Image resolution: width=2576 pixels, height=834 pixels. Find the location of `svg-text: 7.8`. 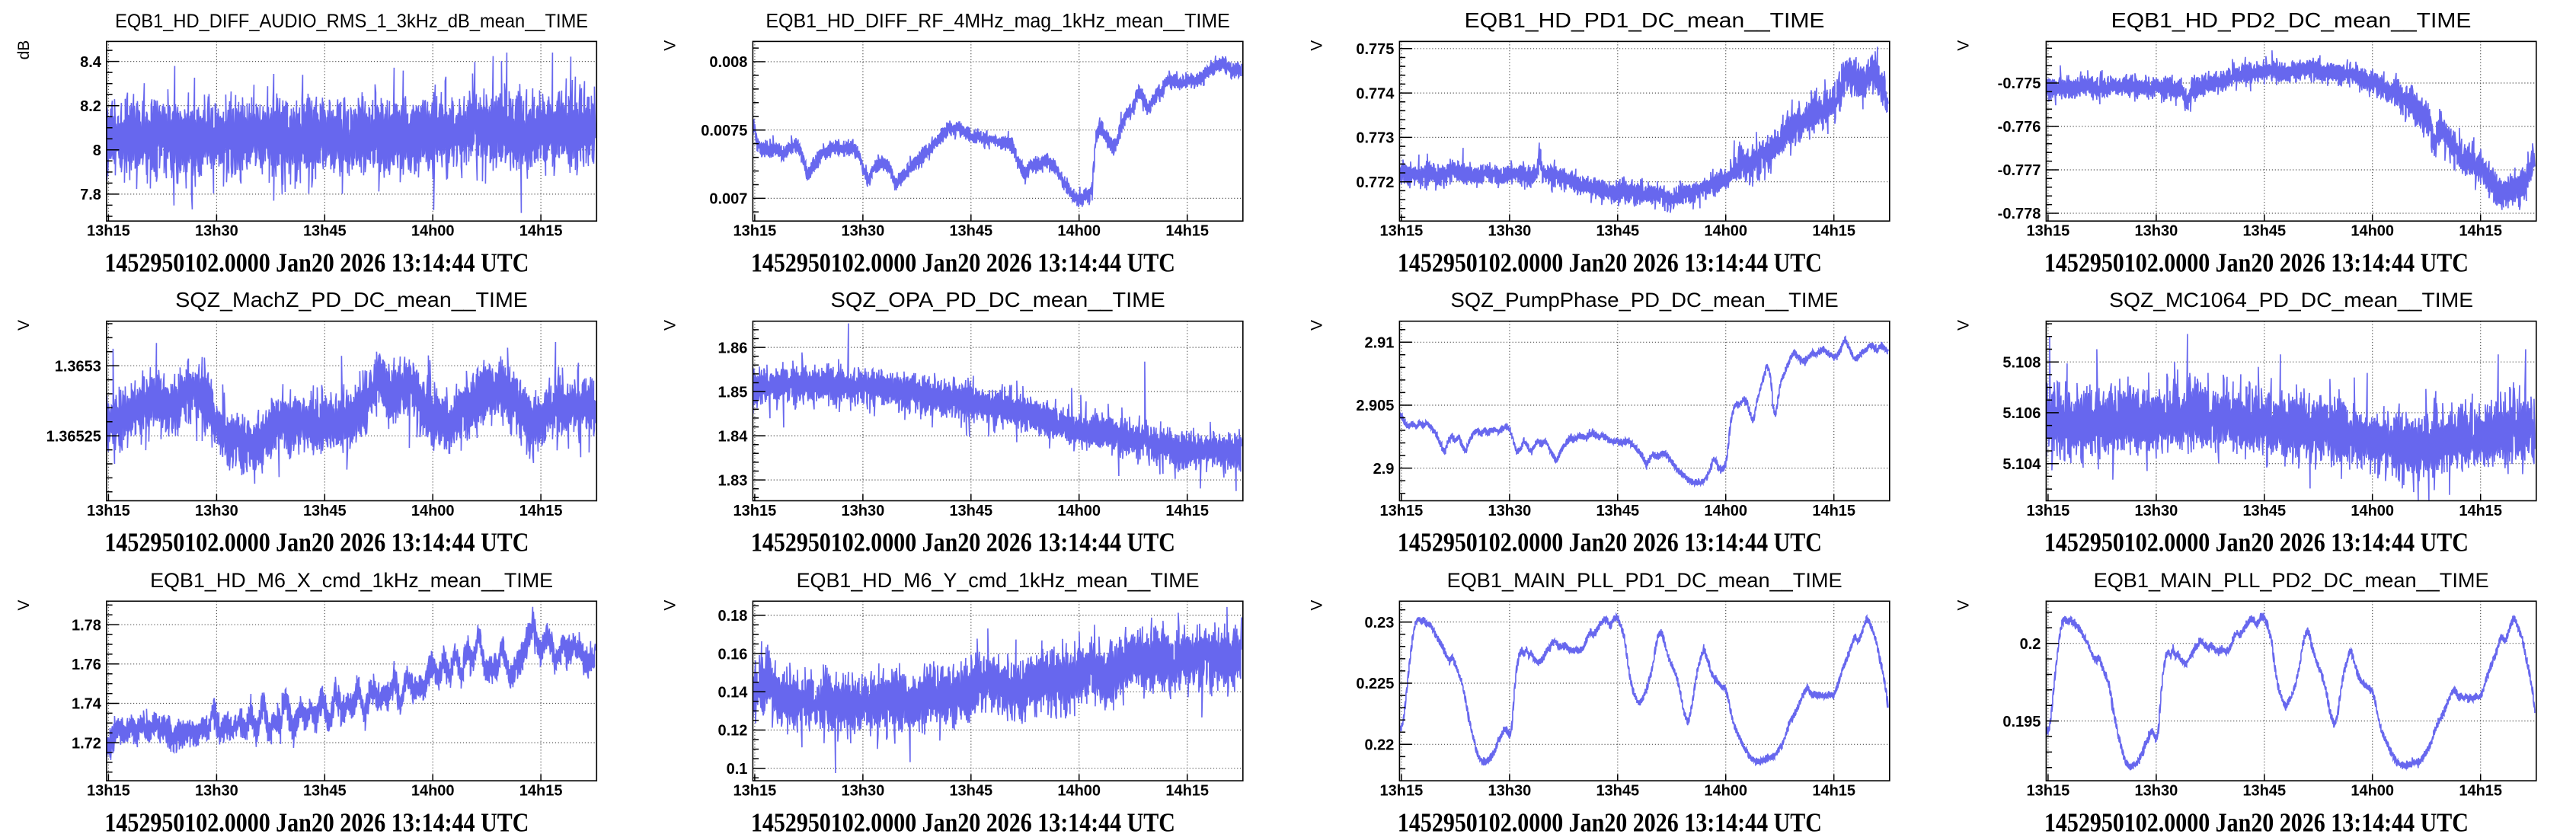

svg-text: 7.8 is located at coordinates (90, 195).